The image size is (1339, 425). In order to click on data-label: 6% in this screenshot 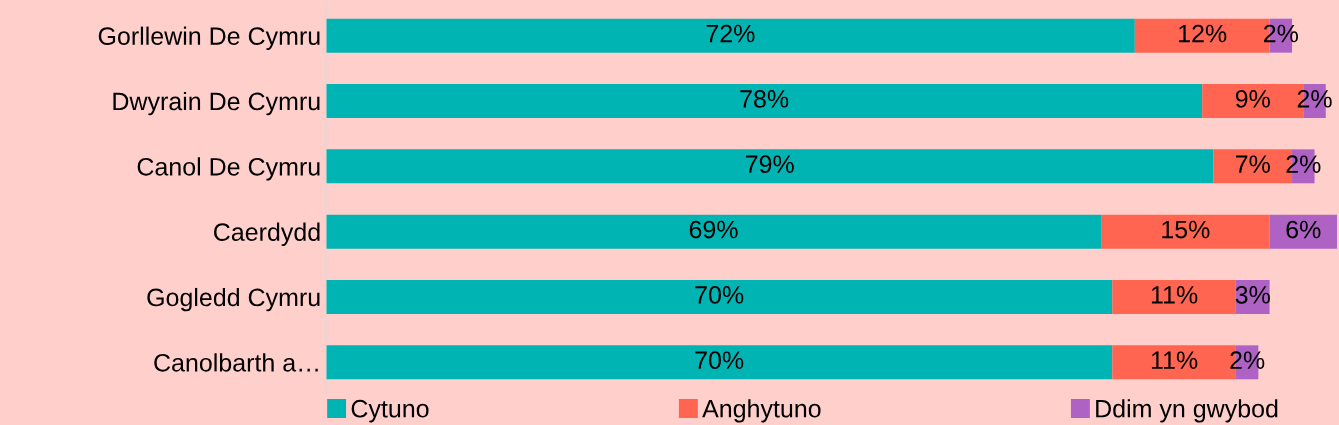, I will do `click(1303, 229)`.